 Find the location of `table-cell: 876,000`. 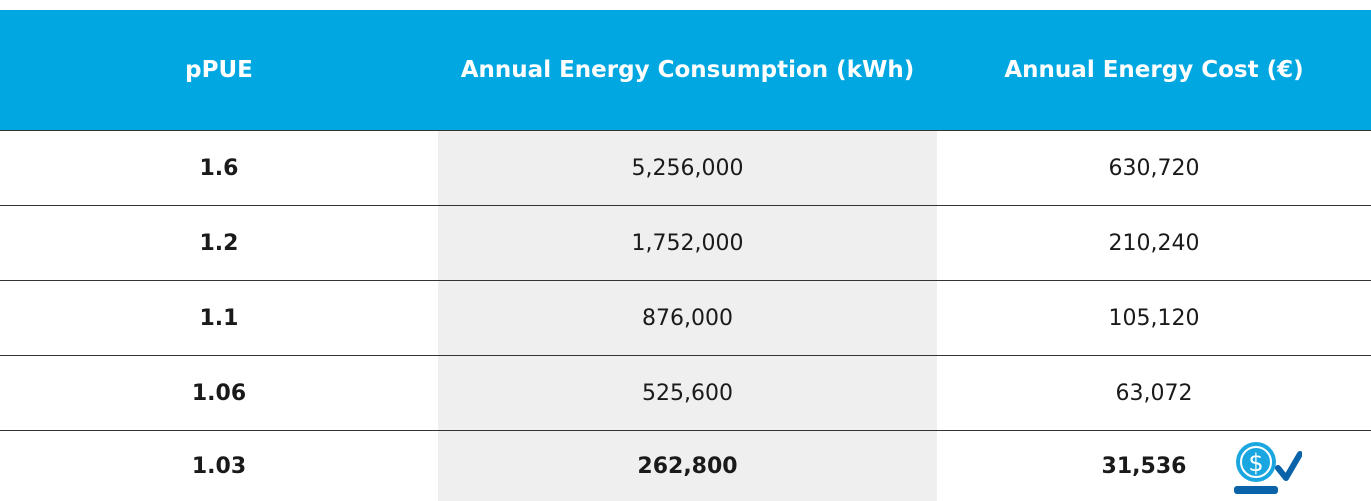

table-cell: 876,000 is located at coordinates (687, 318).